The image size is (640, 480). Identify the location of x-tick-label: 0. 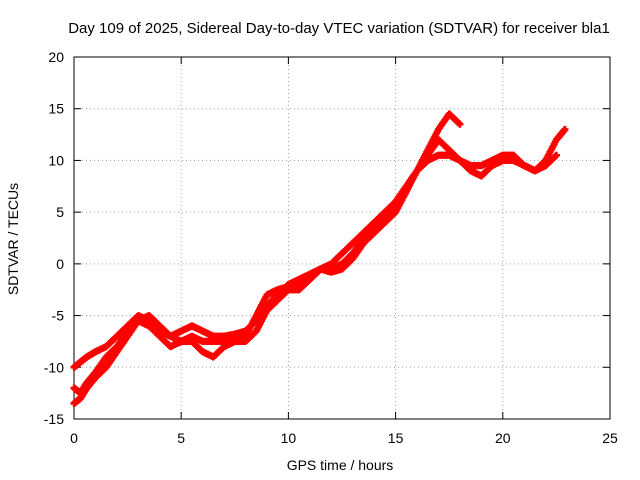
(74, 438).